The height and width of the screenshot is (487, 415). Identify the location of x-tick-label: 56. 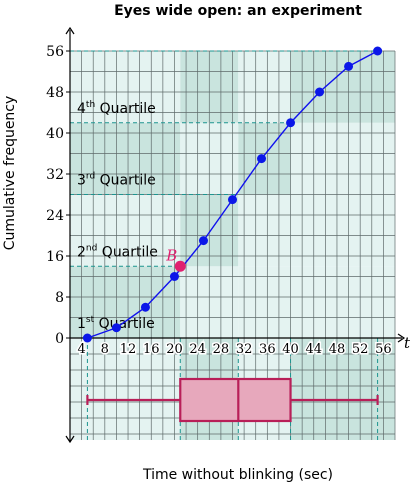
(383, 349).